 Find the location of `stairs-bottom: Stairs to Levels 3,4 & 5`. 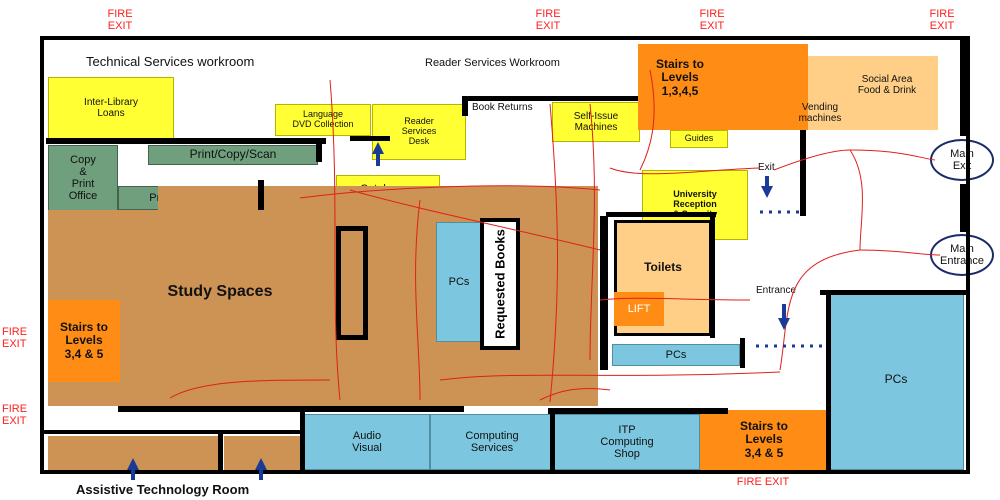

stairs-bottom: Stairs to Levels 3,4 & 5 is located at coordinates (764, 440).